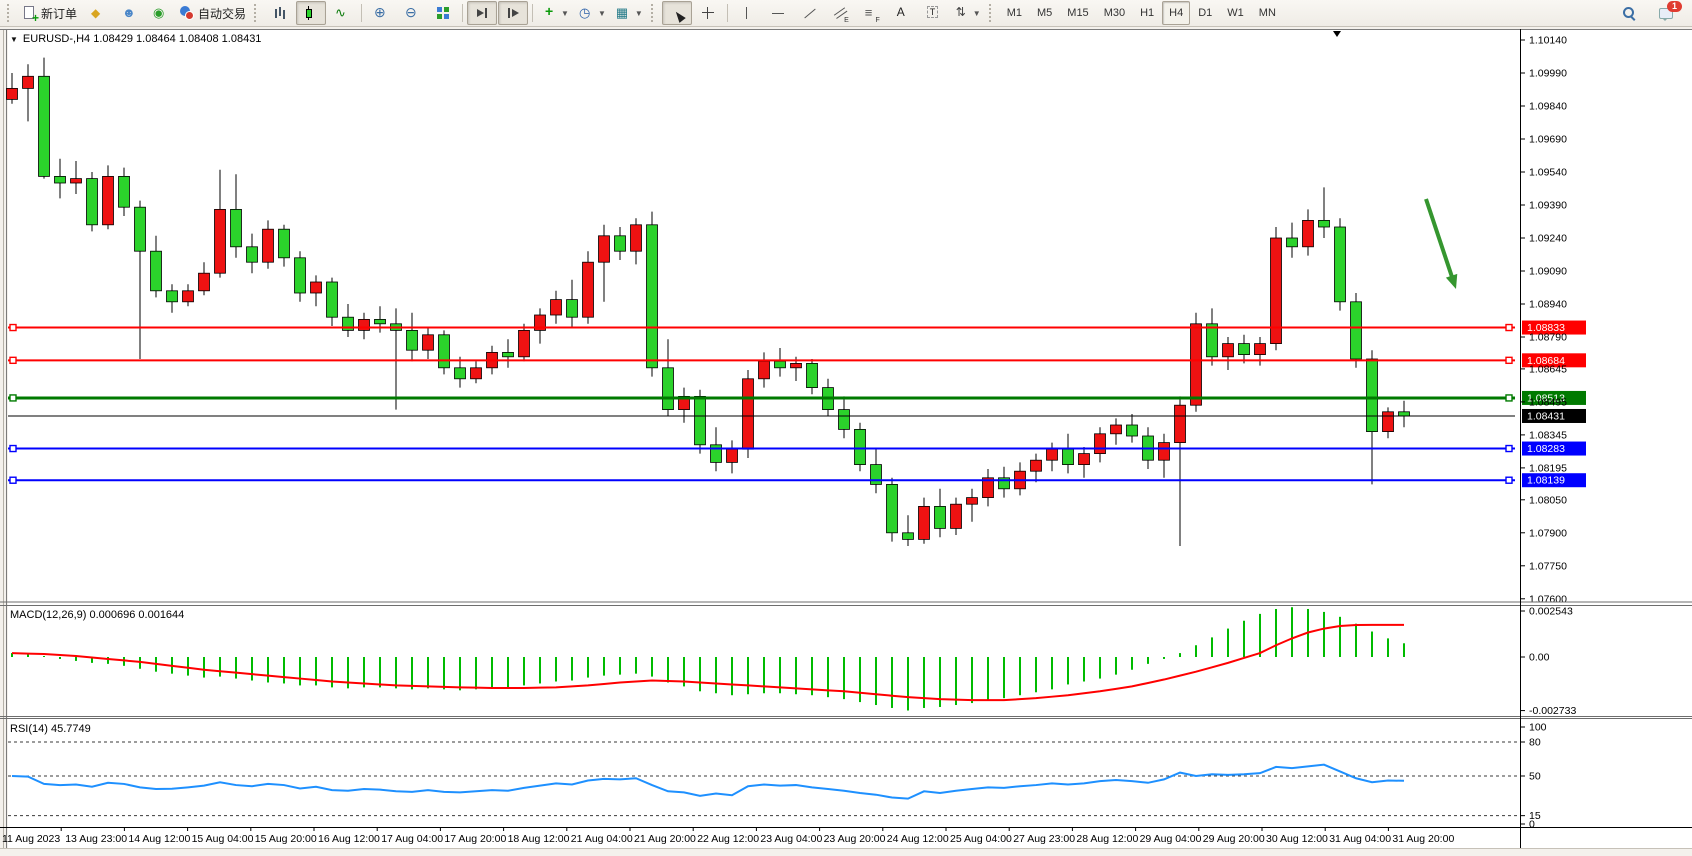 Image resolution: width=1692 pixels, height=856 pixels. What do you see at coordinates (1651, 13) in the screenshot?
I see `toolbar-right-group: 1` at bounding box center [1651, 13].